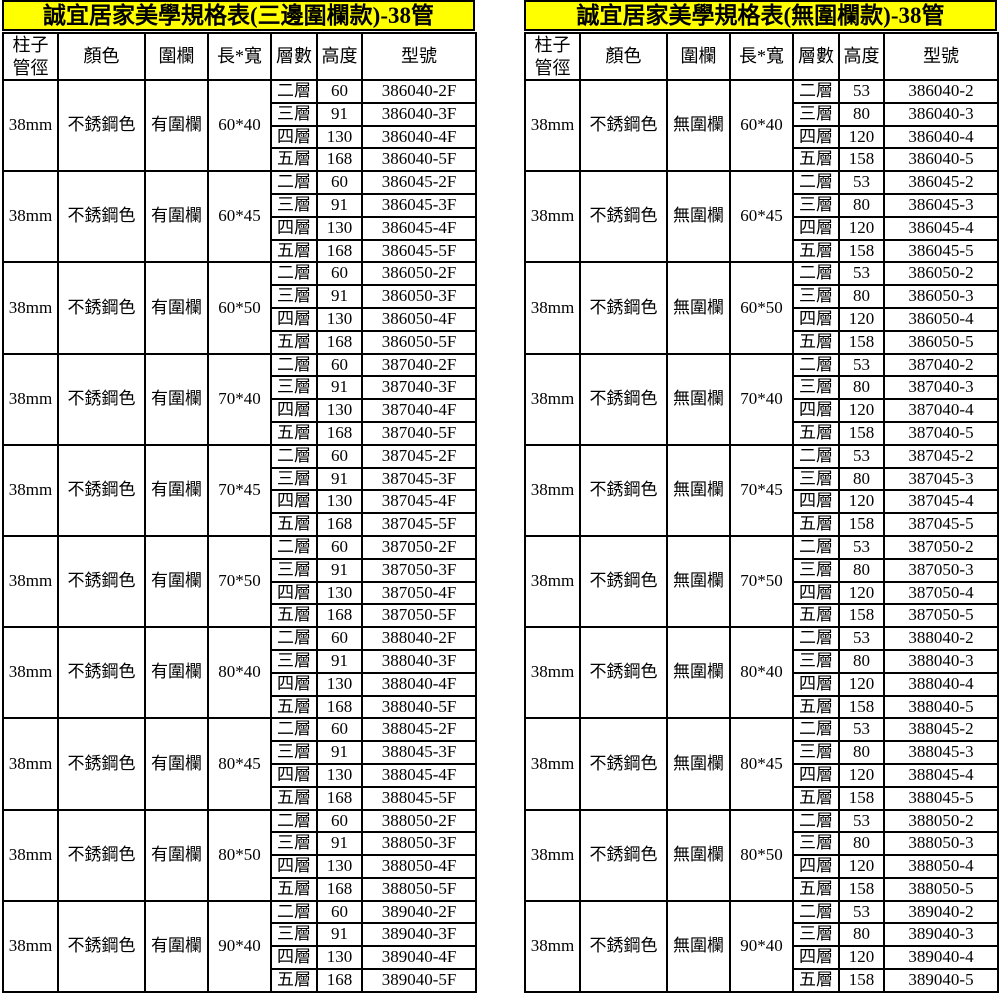 Image resolution: width=1000 pixels, height=995 pixels. Describe the element at coordinates (419, 707) in the screenshot. I see `cell-model: 388040-5F` at that location.